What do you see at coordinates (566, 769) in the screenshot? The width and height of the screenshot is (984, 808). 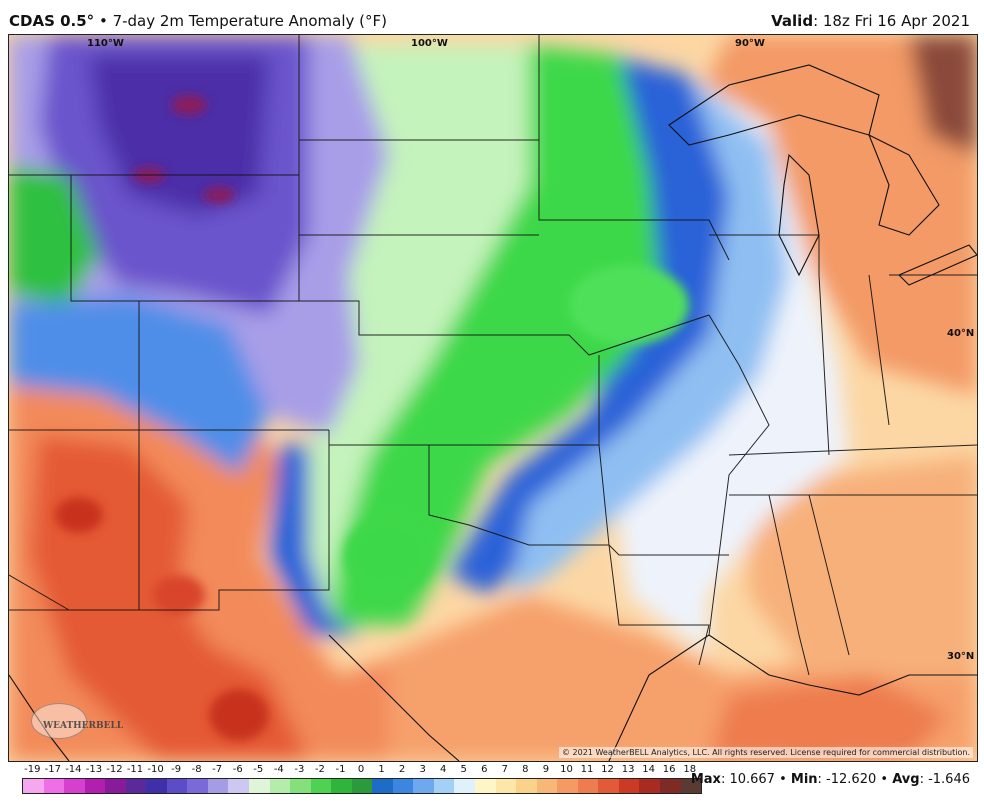 I see `legend-label: 10` at bounding box center [566, 769].